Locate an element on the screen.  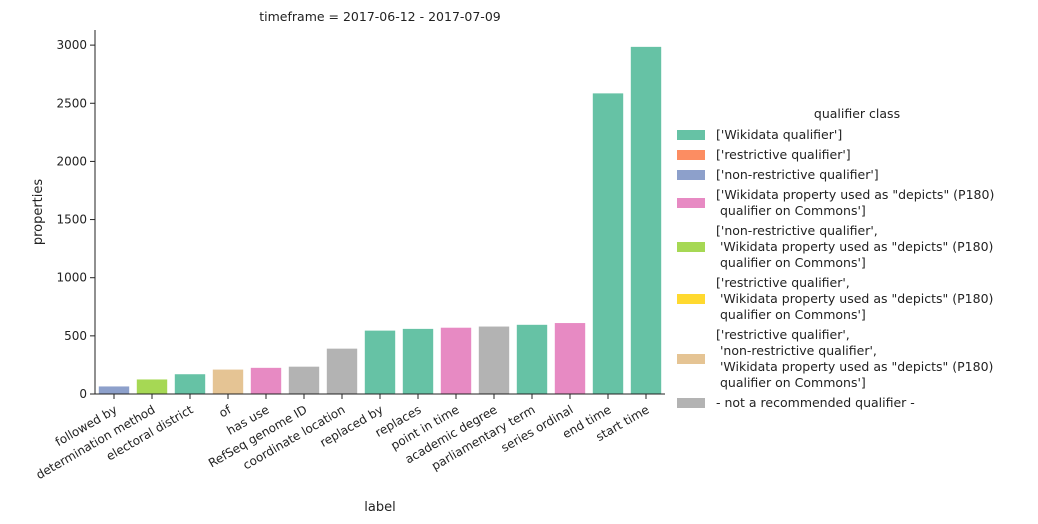
y-tick-label: 2500 is located at coordinates (71, 103).